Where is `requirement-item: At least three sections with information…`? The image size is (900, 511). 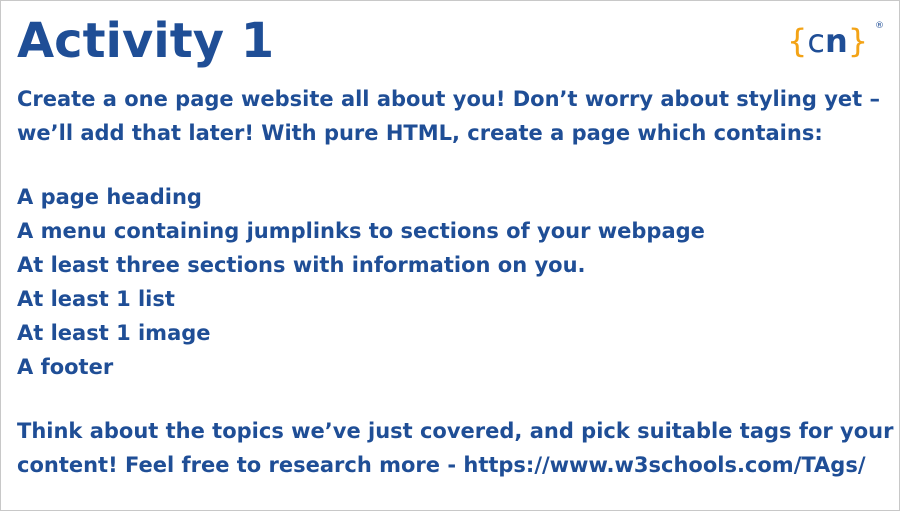 requirement-item: At least three sections with information… is located at coordinates (301, 265).